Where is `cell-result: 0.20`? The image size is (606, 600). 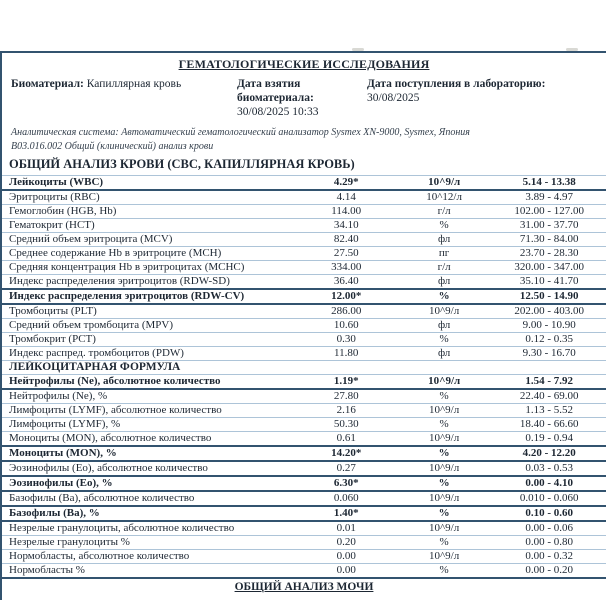
cell-result: 0.20 is located at coordinates (346, 542).